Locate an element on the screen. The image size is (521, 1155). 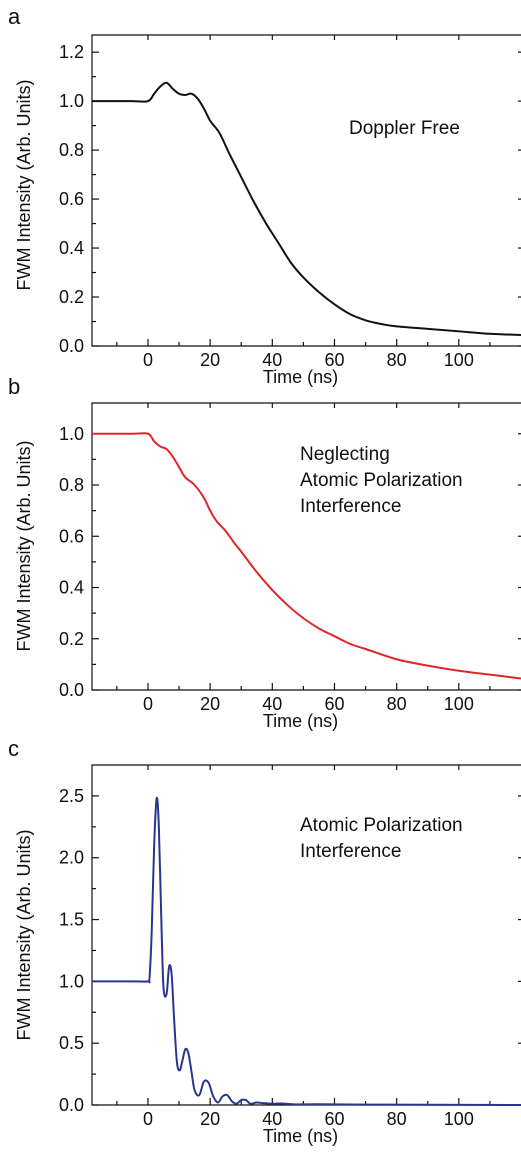
y-tick-label: 0.5 is located at coordinates (71, 1043).